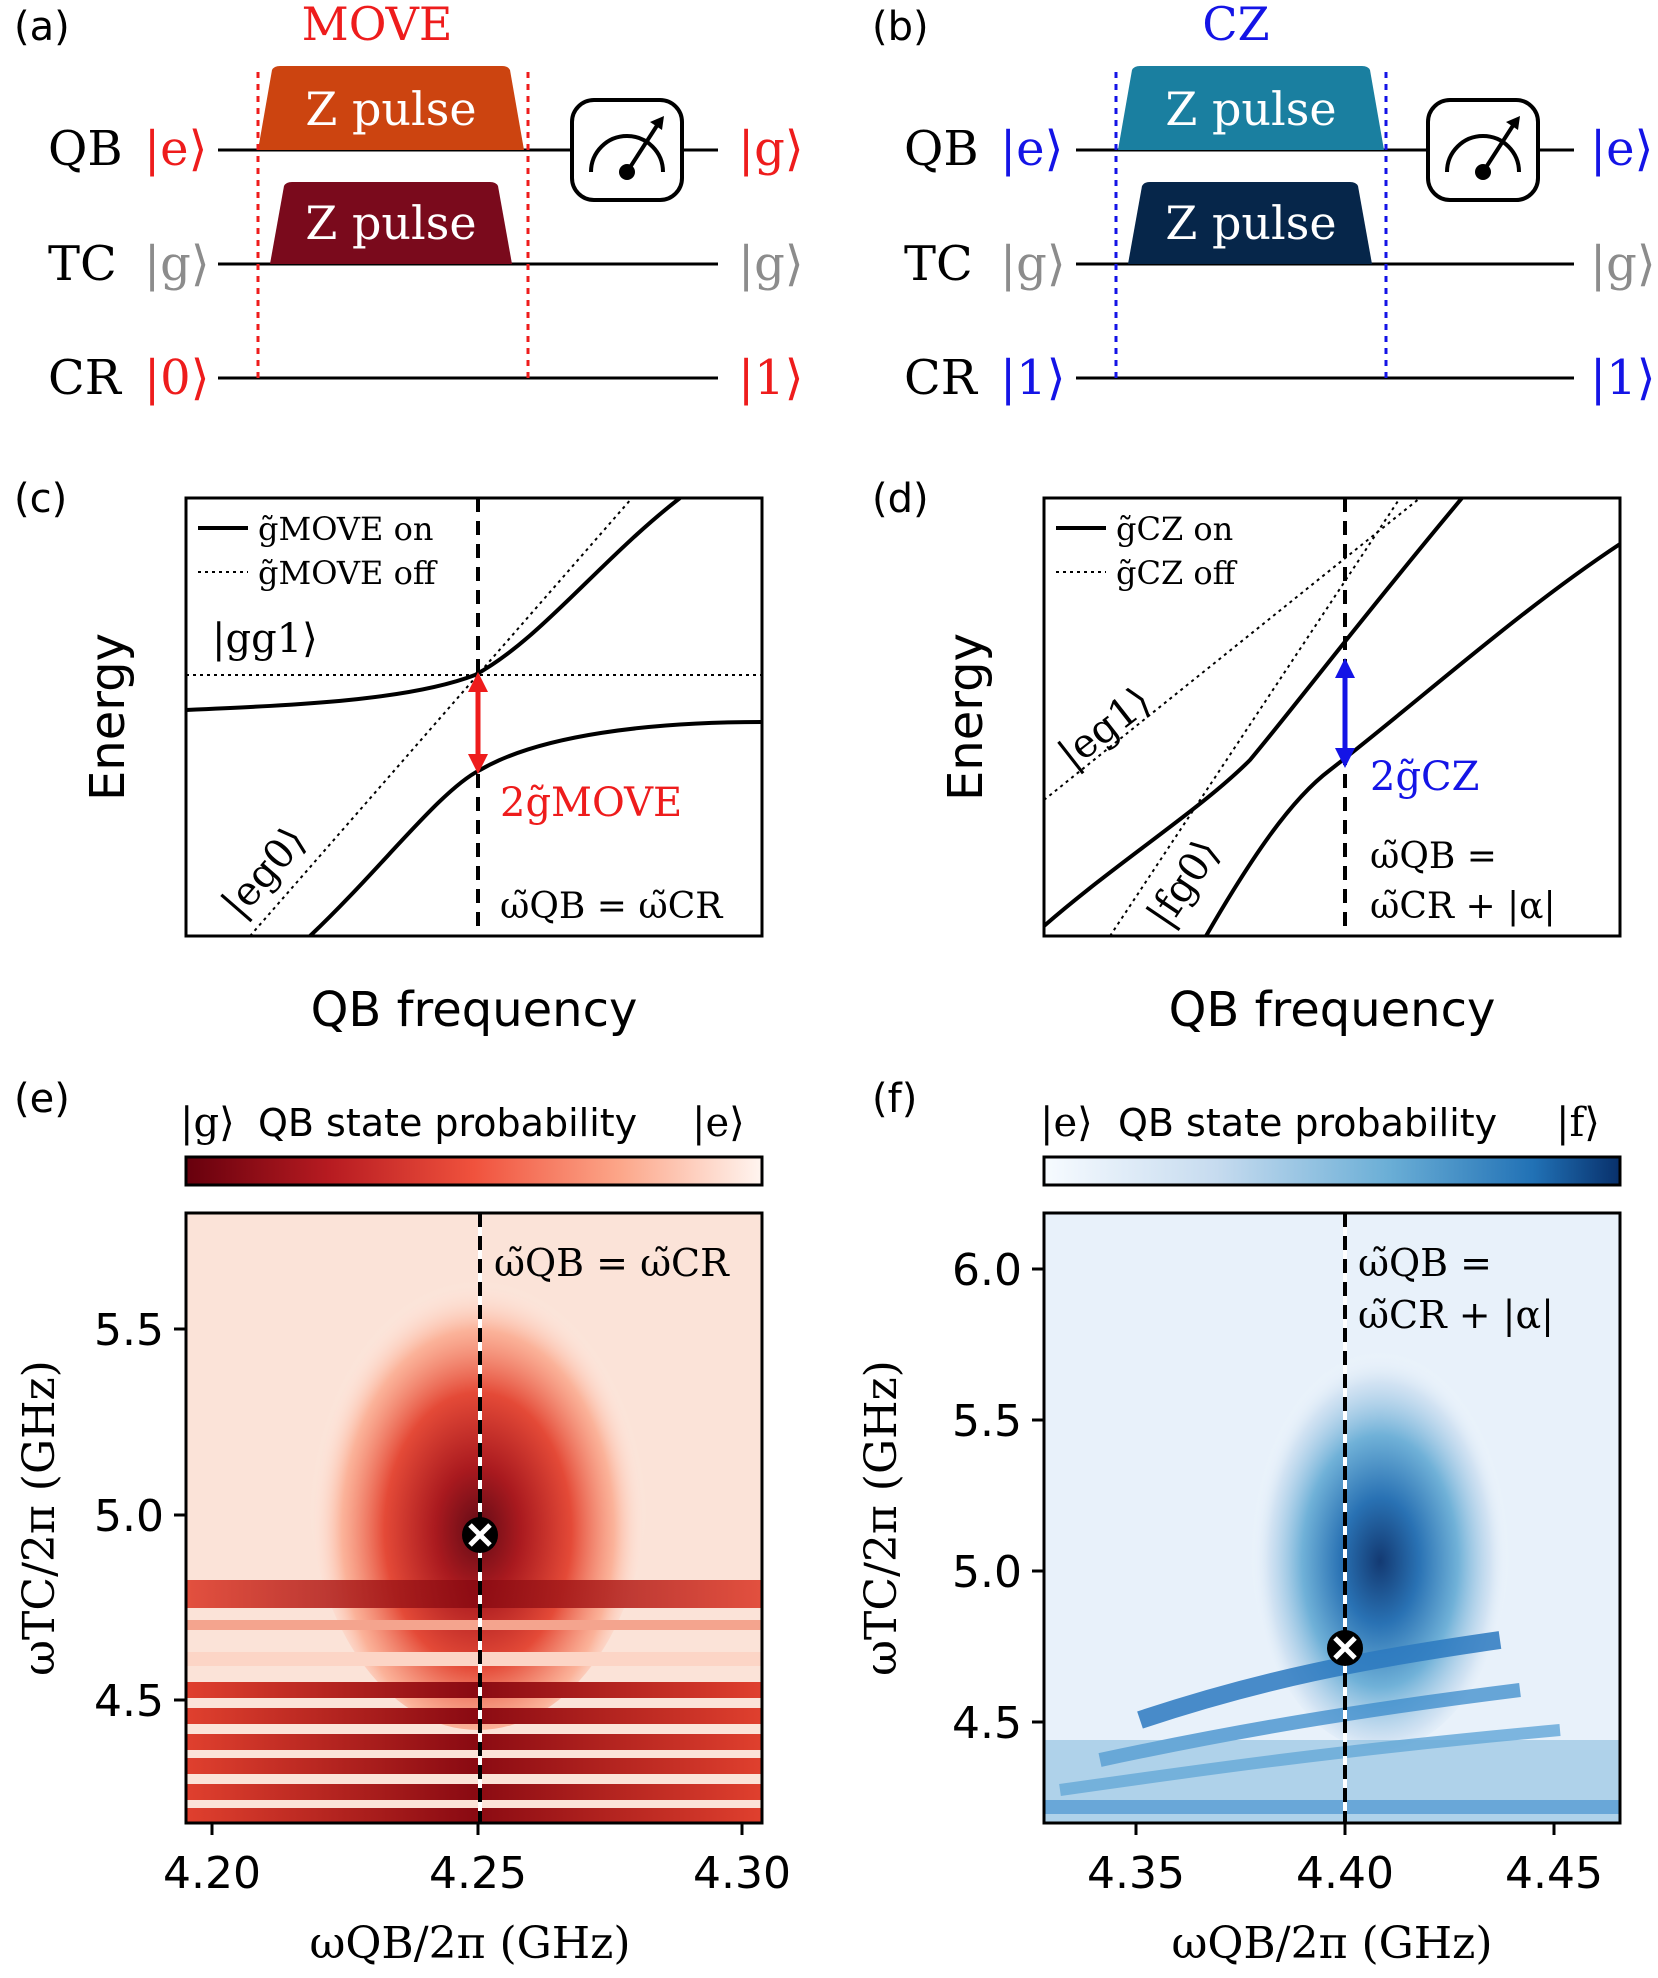 This screenshot has width=1658, height=1978. Describe the element at coordinates (900, 499) in the screenshot. I see `panel-d-letter: (d)` at that location.